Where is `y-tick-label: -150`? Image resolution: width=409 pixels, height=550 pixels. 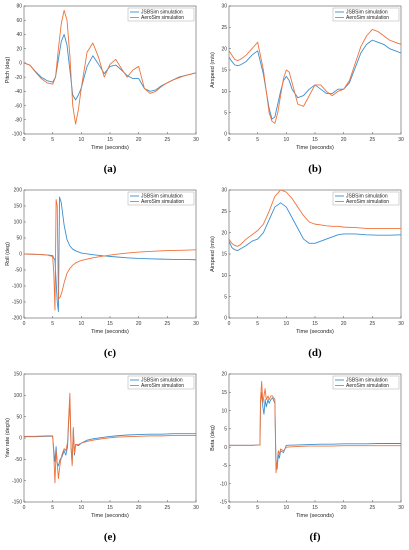
y-tick-label: -150 is located at coordinates (17, 503).